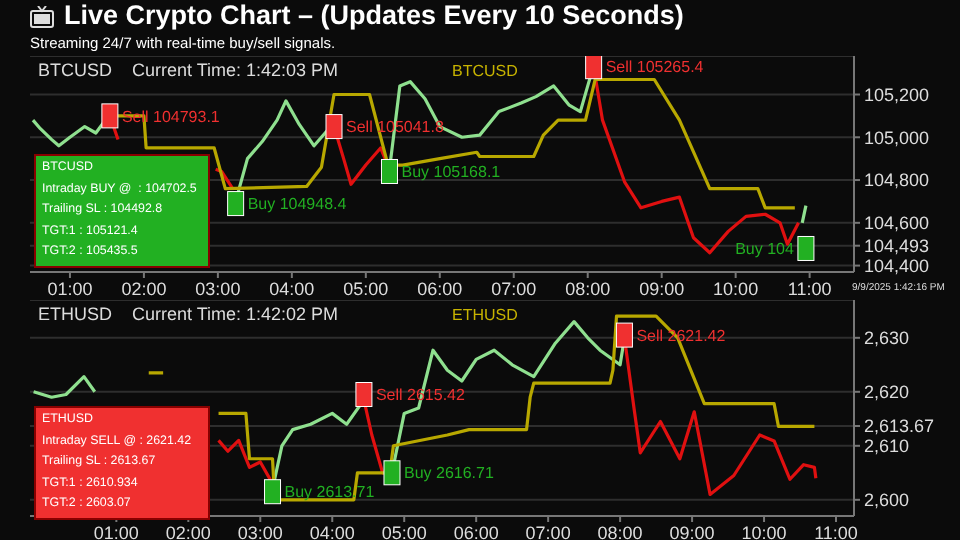 The image size is (960, 540). Describe the element at coordinates (899, 426) in the screenshot. I see `y-tick-label: 2,613.67` at that location.